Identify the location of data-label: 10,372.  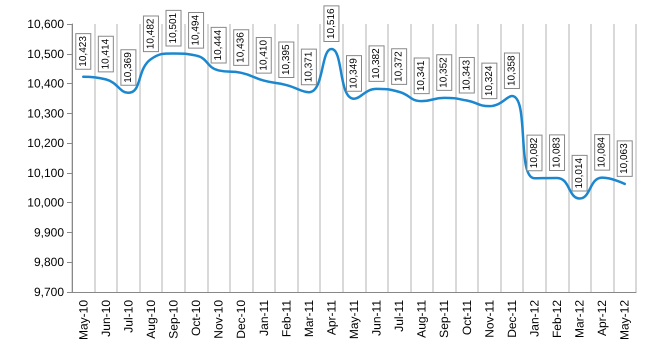
(399, 66).